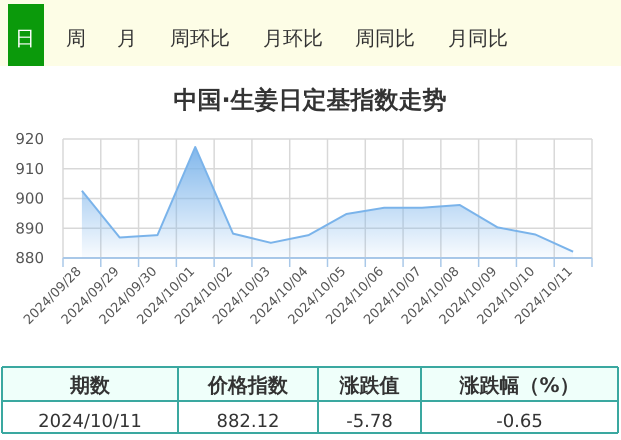 The height and width of the screenshot is (440, 621). Describe the element at coordinates (310, 100) in the screenshot. I see `chart-title: 中国·生姜日定基指数走势` at that location.